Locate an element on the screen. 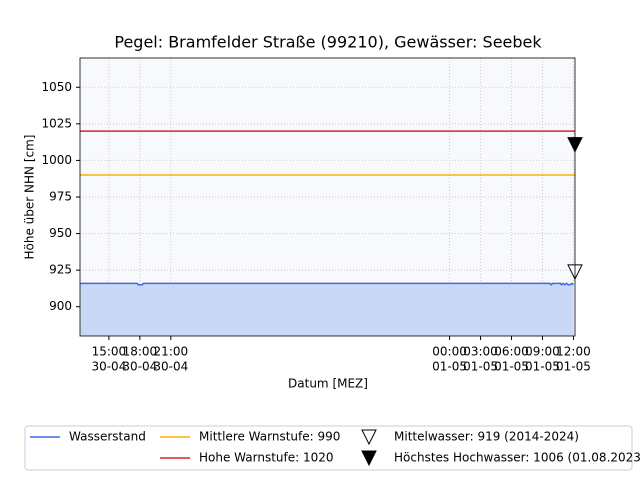 The width and height of the screenshot is (640, 484). area is located at coordinates (327, 309).